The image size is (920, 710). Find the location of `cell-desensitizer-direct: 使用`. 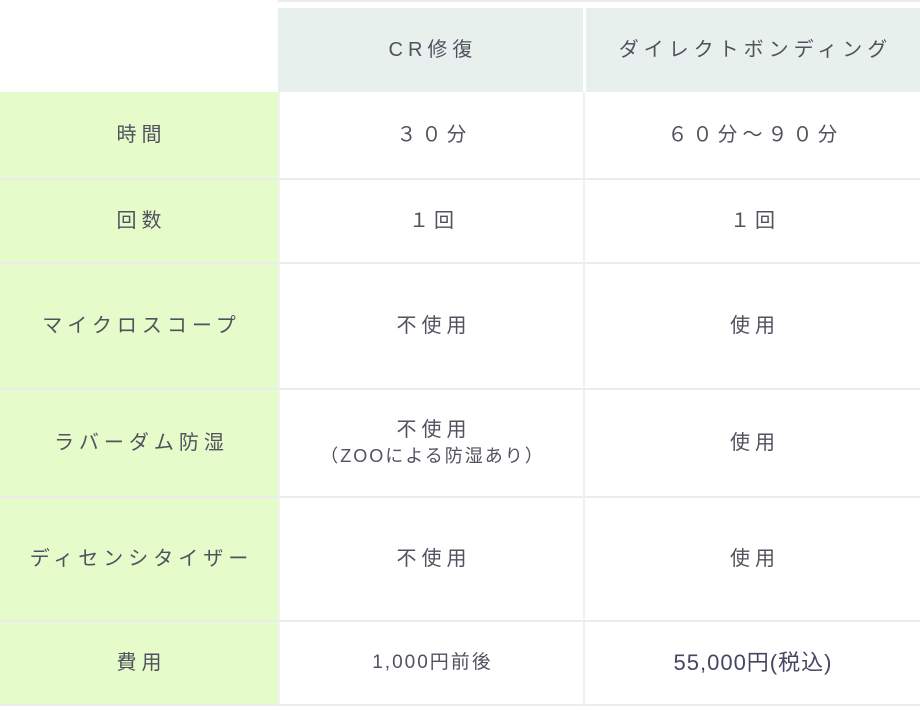

cell-desensitizer-direct: 使用 is located at coordinates (751, 560).